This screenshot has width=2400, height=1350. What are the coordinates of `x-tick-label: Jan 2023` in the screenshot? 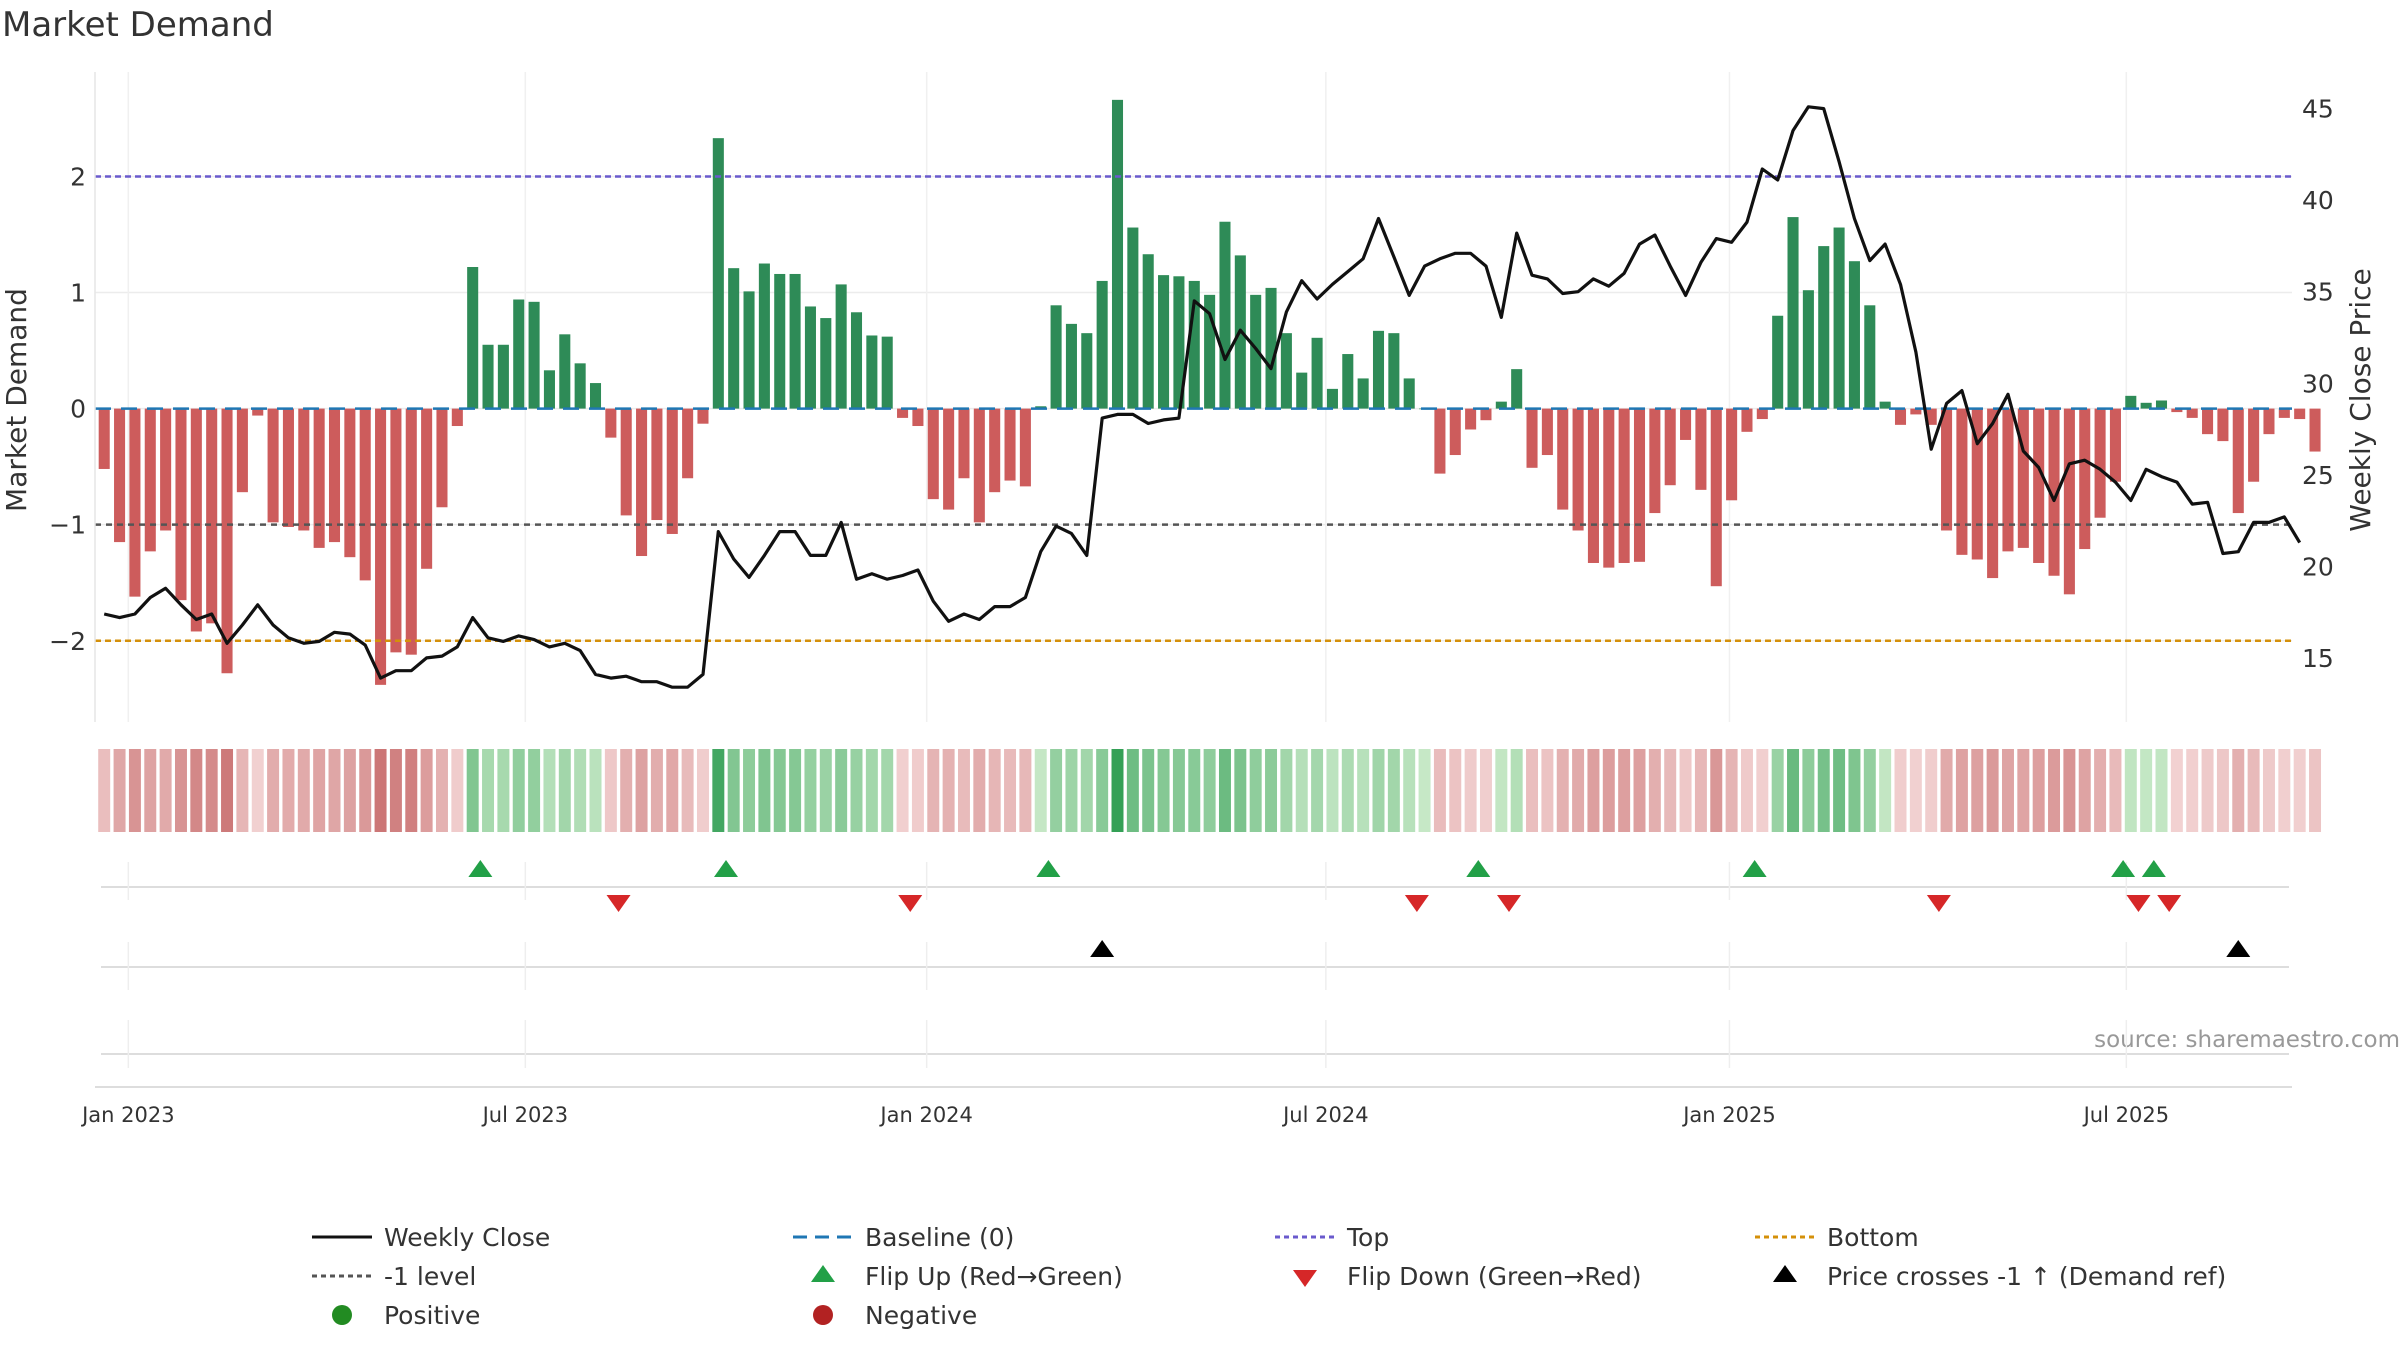 It's located at (127, 1115).